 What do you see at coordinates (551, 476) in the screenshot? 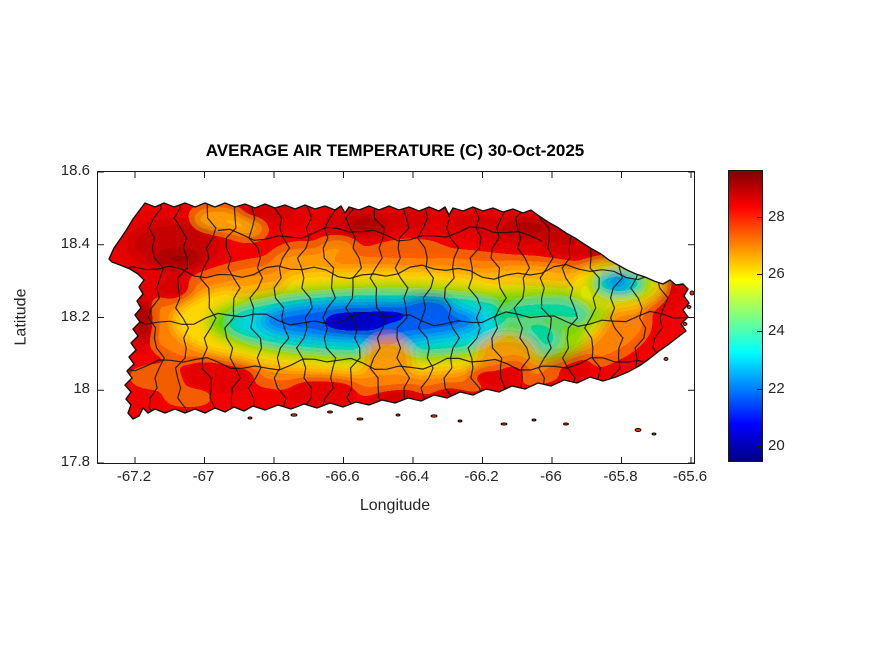
I see `x-axis-tick-label: -66` at bounding box center [551, 476].